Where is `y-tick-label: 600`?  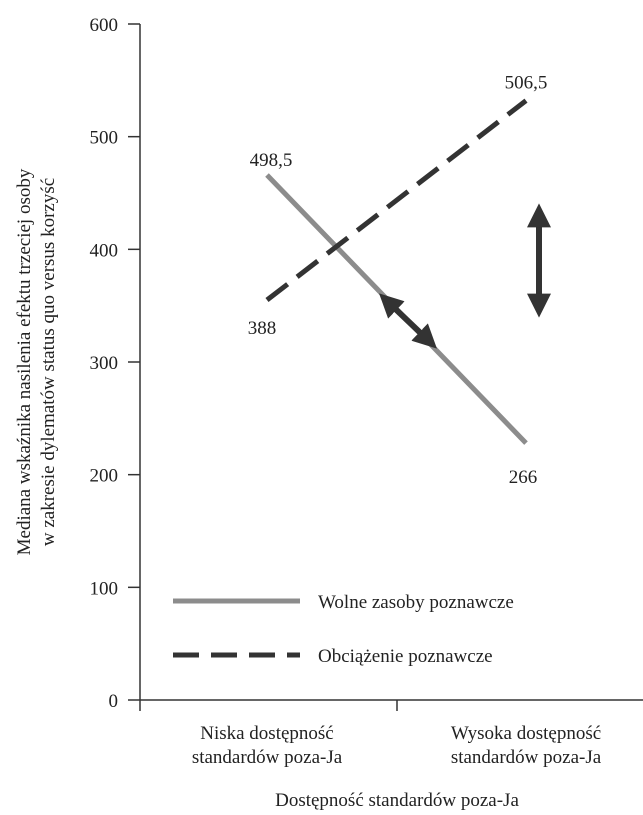
y-tick-label: 600 is located at coordinates (104, 25).